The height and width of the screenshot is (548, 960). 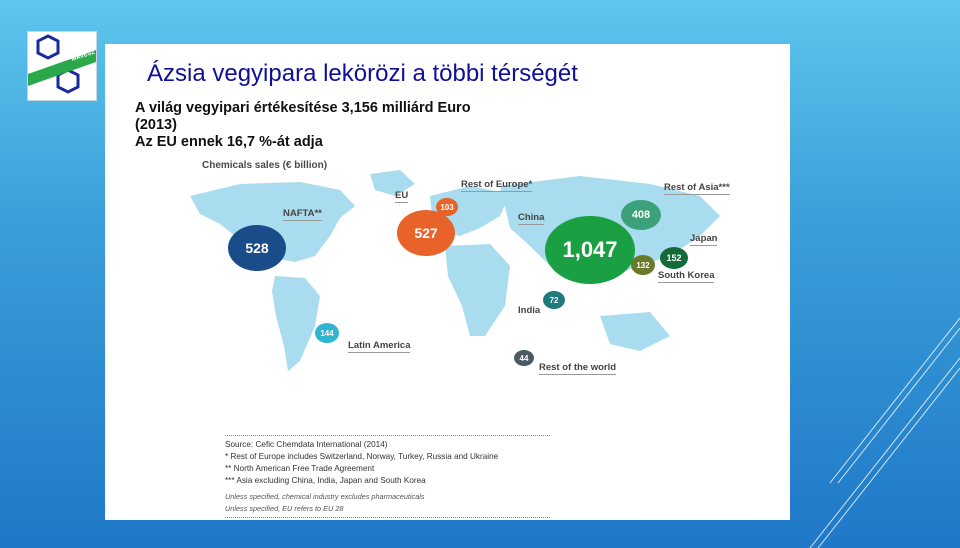 What do you see at coordinates (387, 517) in the screenshot?
I see `notes-divider-bottom` at bounding box center [387, 517].